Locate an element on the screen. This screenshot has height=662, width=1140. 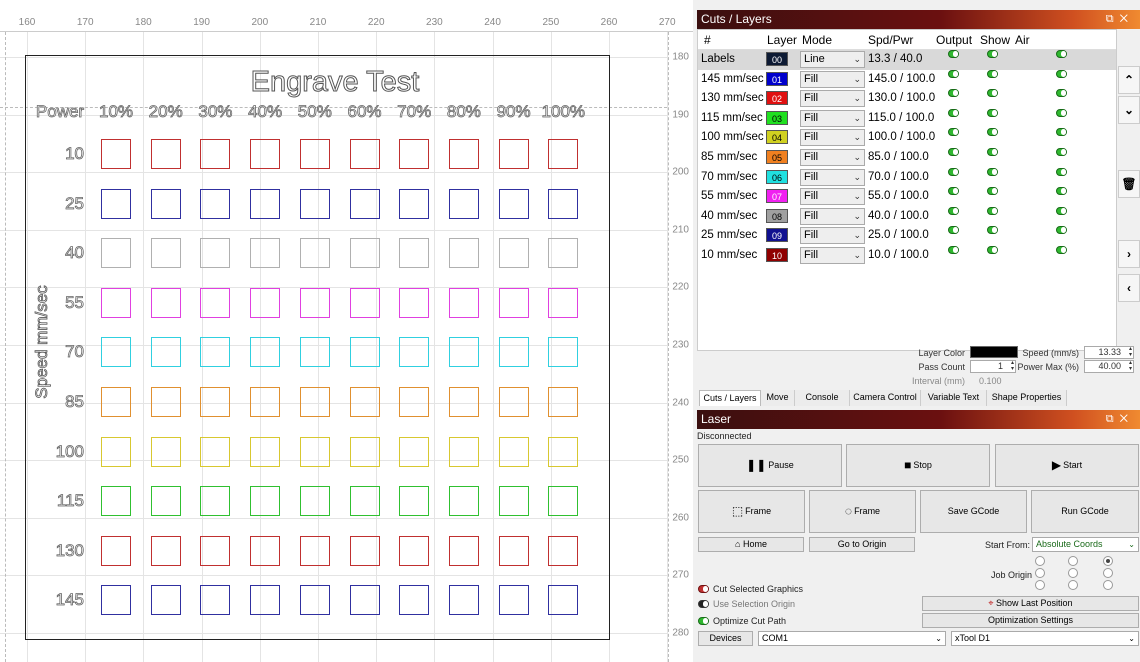
save-gcode-button: Save GCode is located at coordinates (973, 511).